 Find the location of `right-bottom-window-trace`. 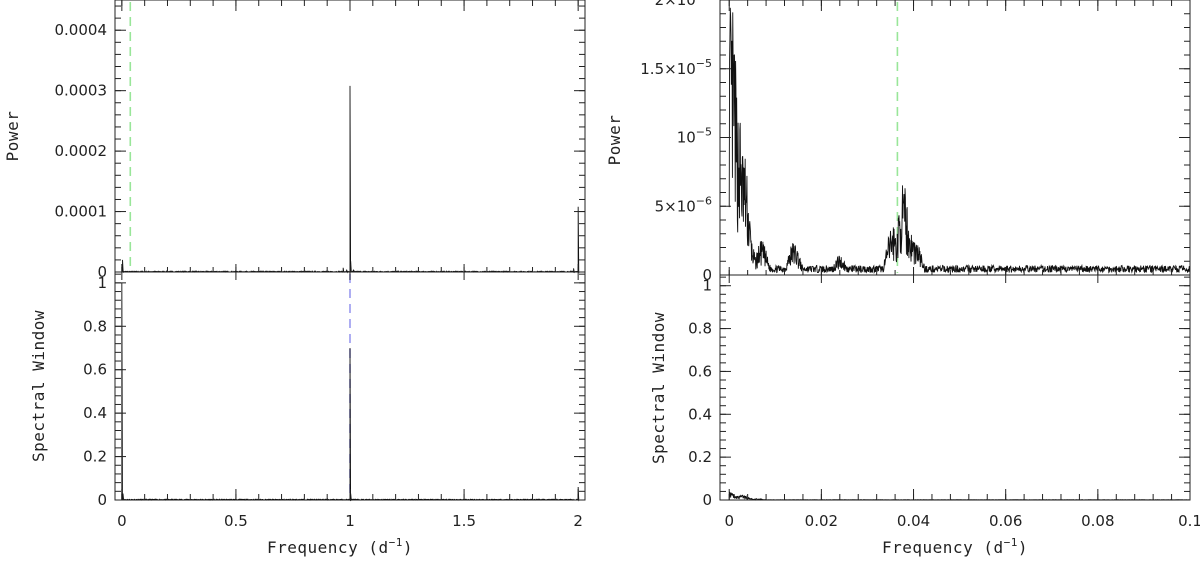

right-bottom-window-trace is located at coordinates (959, 496).